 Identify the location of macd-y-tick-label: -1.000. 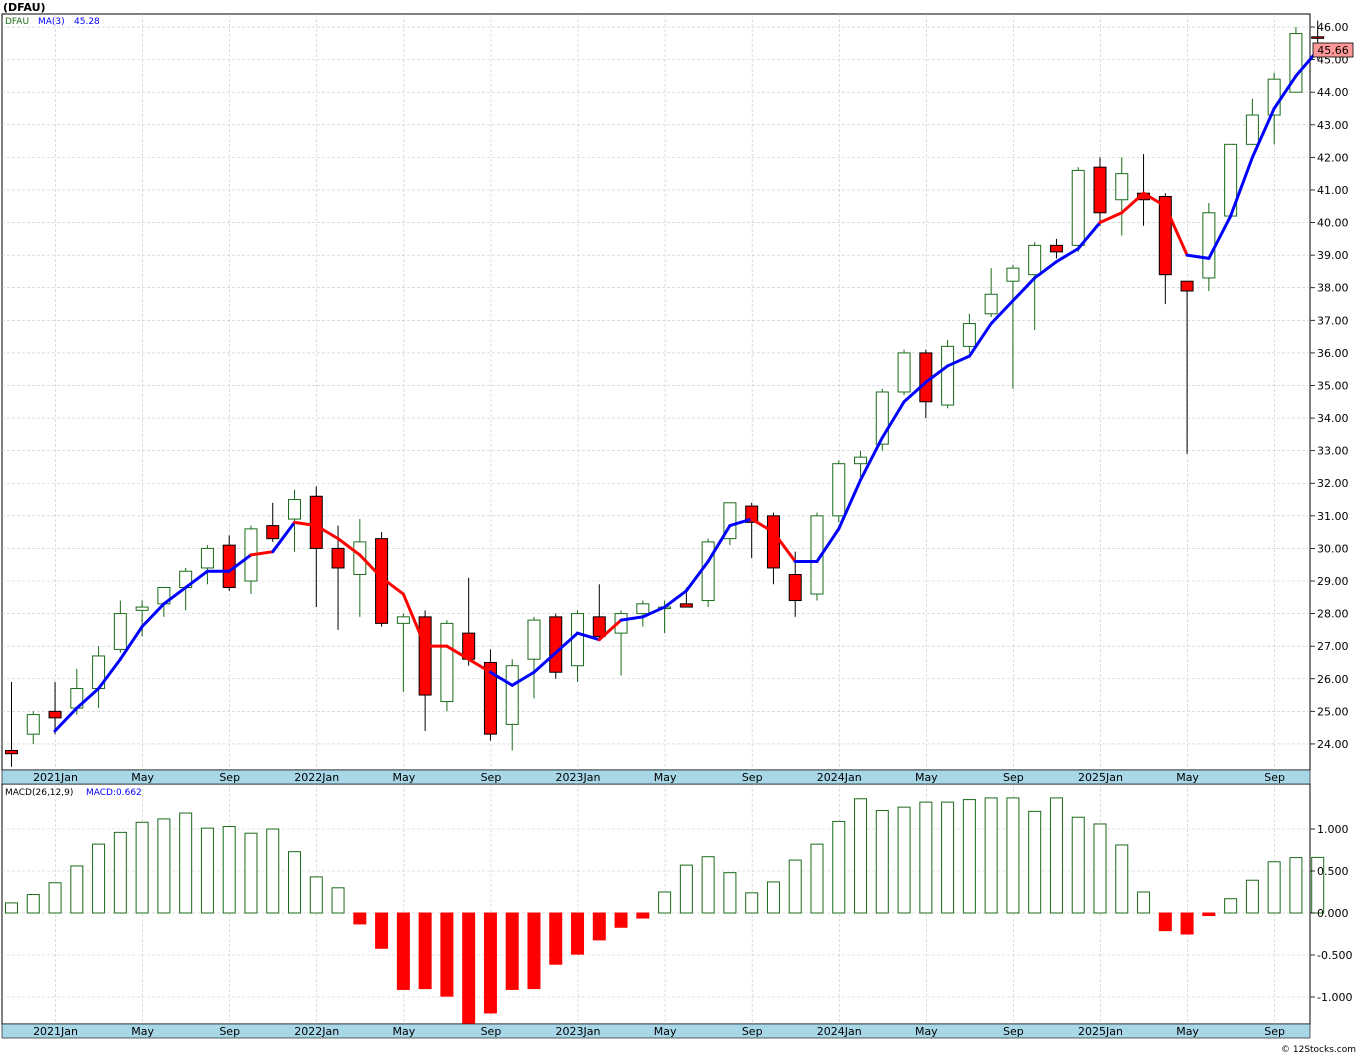
(1334, 997).